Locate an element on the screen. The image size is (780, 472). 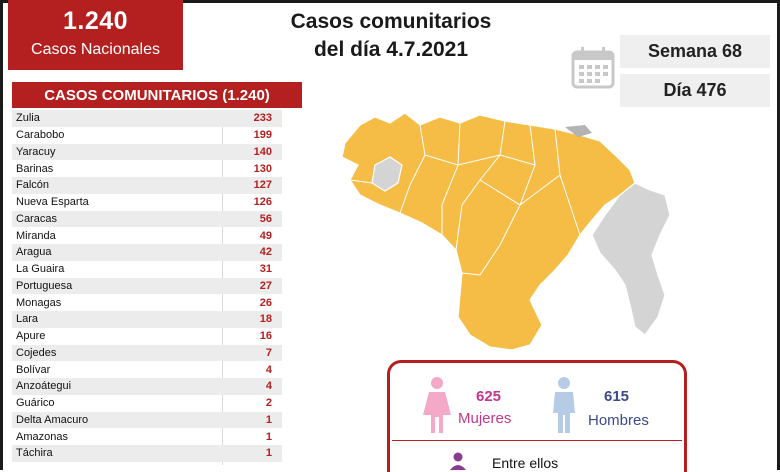
table-row: Caracas 56 is located at coordinates (147, 219).